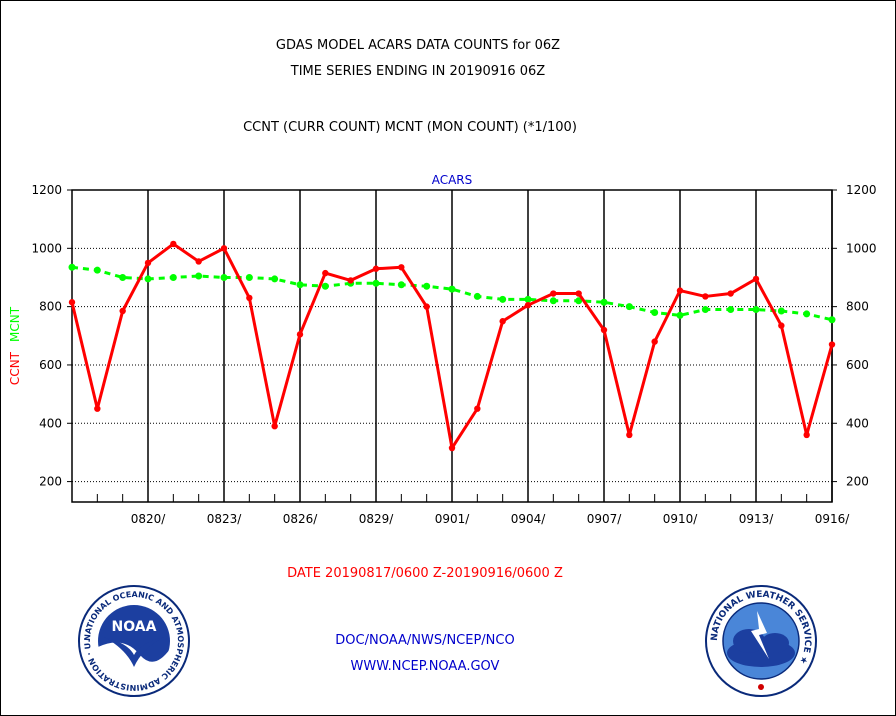 The image size is (896, 716). What do you see at coordinates (50, 423) in the screenshot?
I see `y-tick-label-left: 400` at bounding box center [50, 423].